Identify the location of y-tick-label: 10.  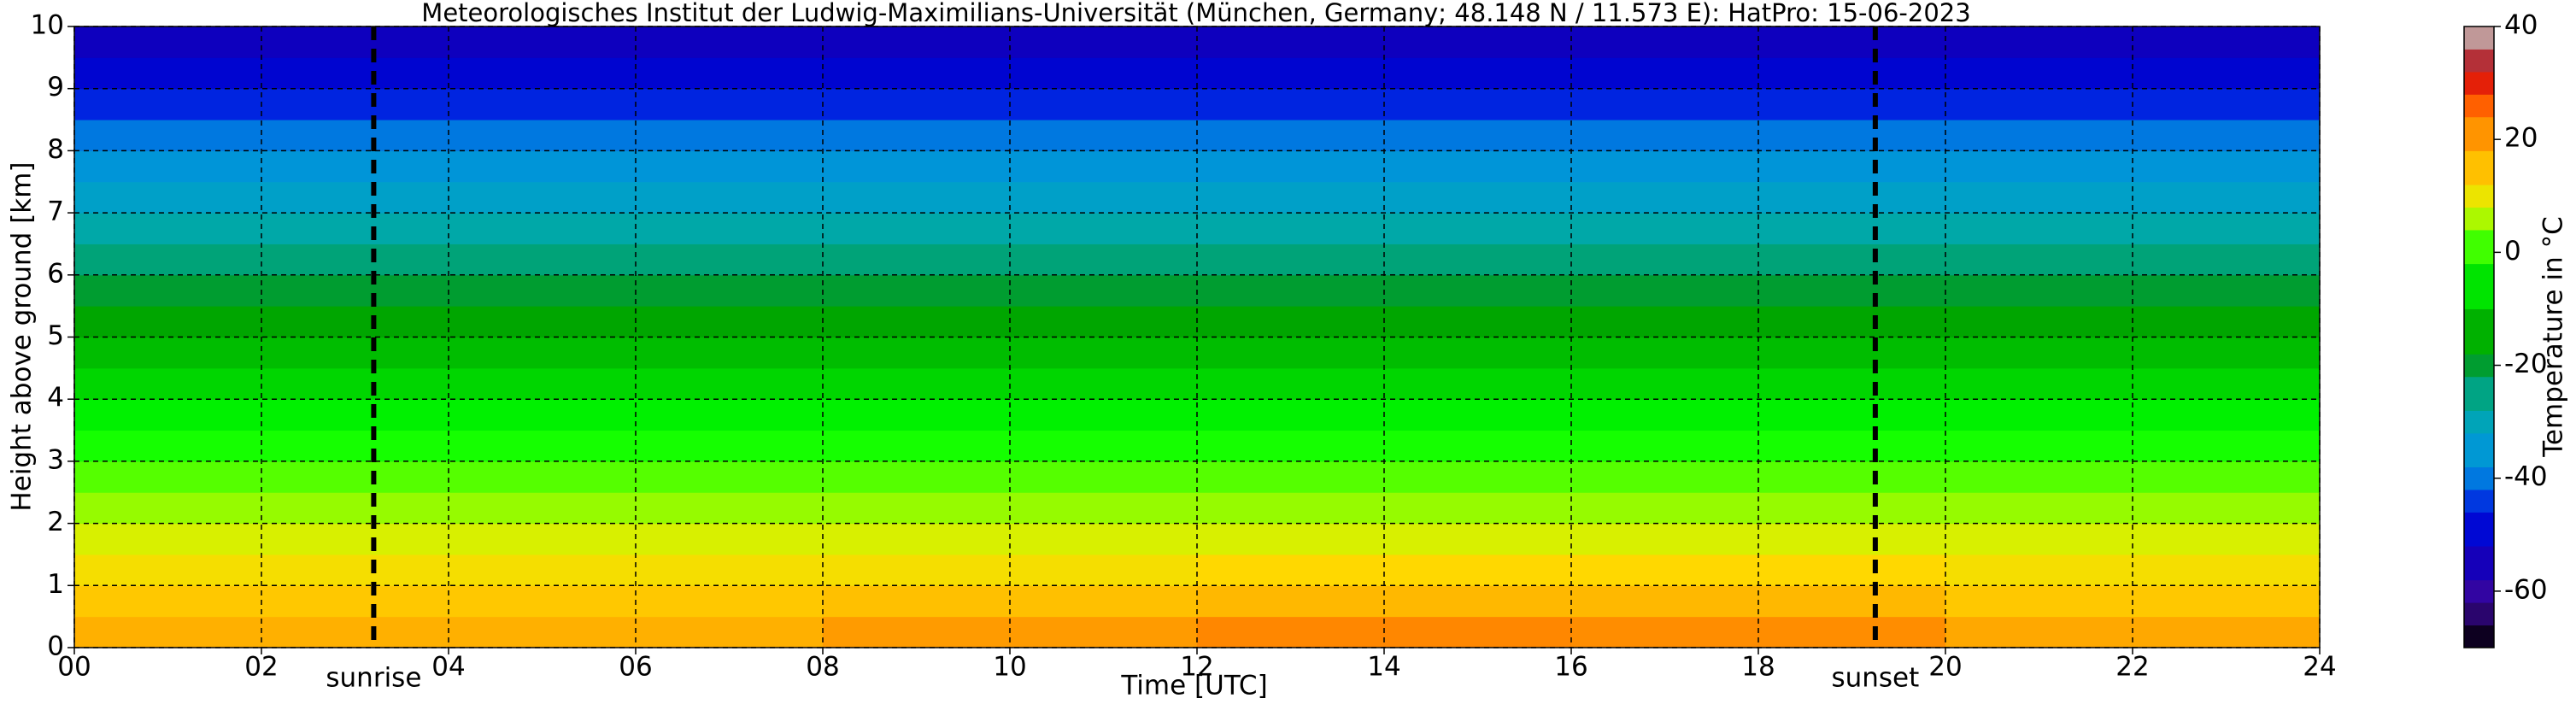
(47, 25).